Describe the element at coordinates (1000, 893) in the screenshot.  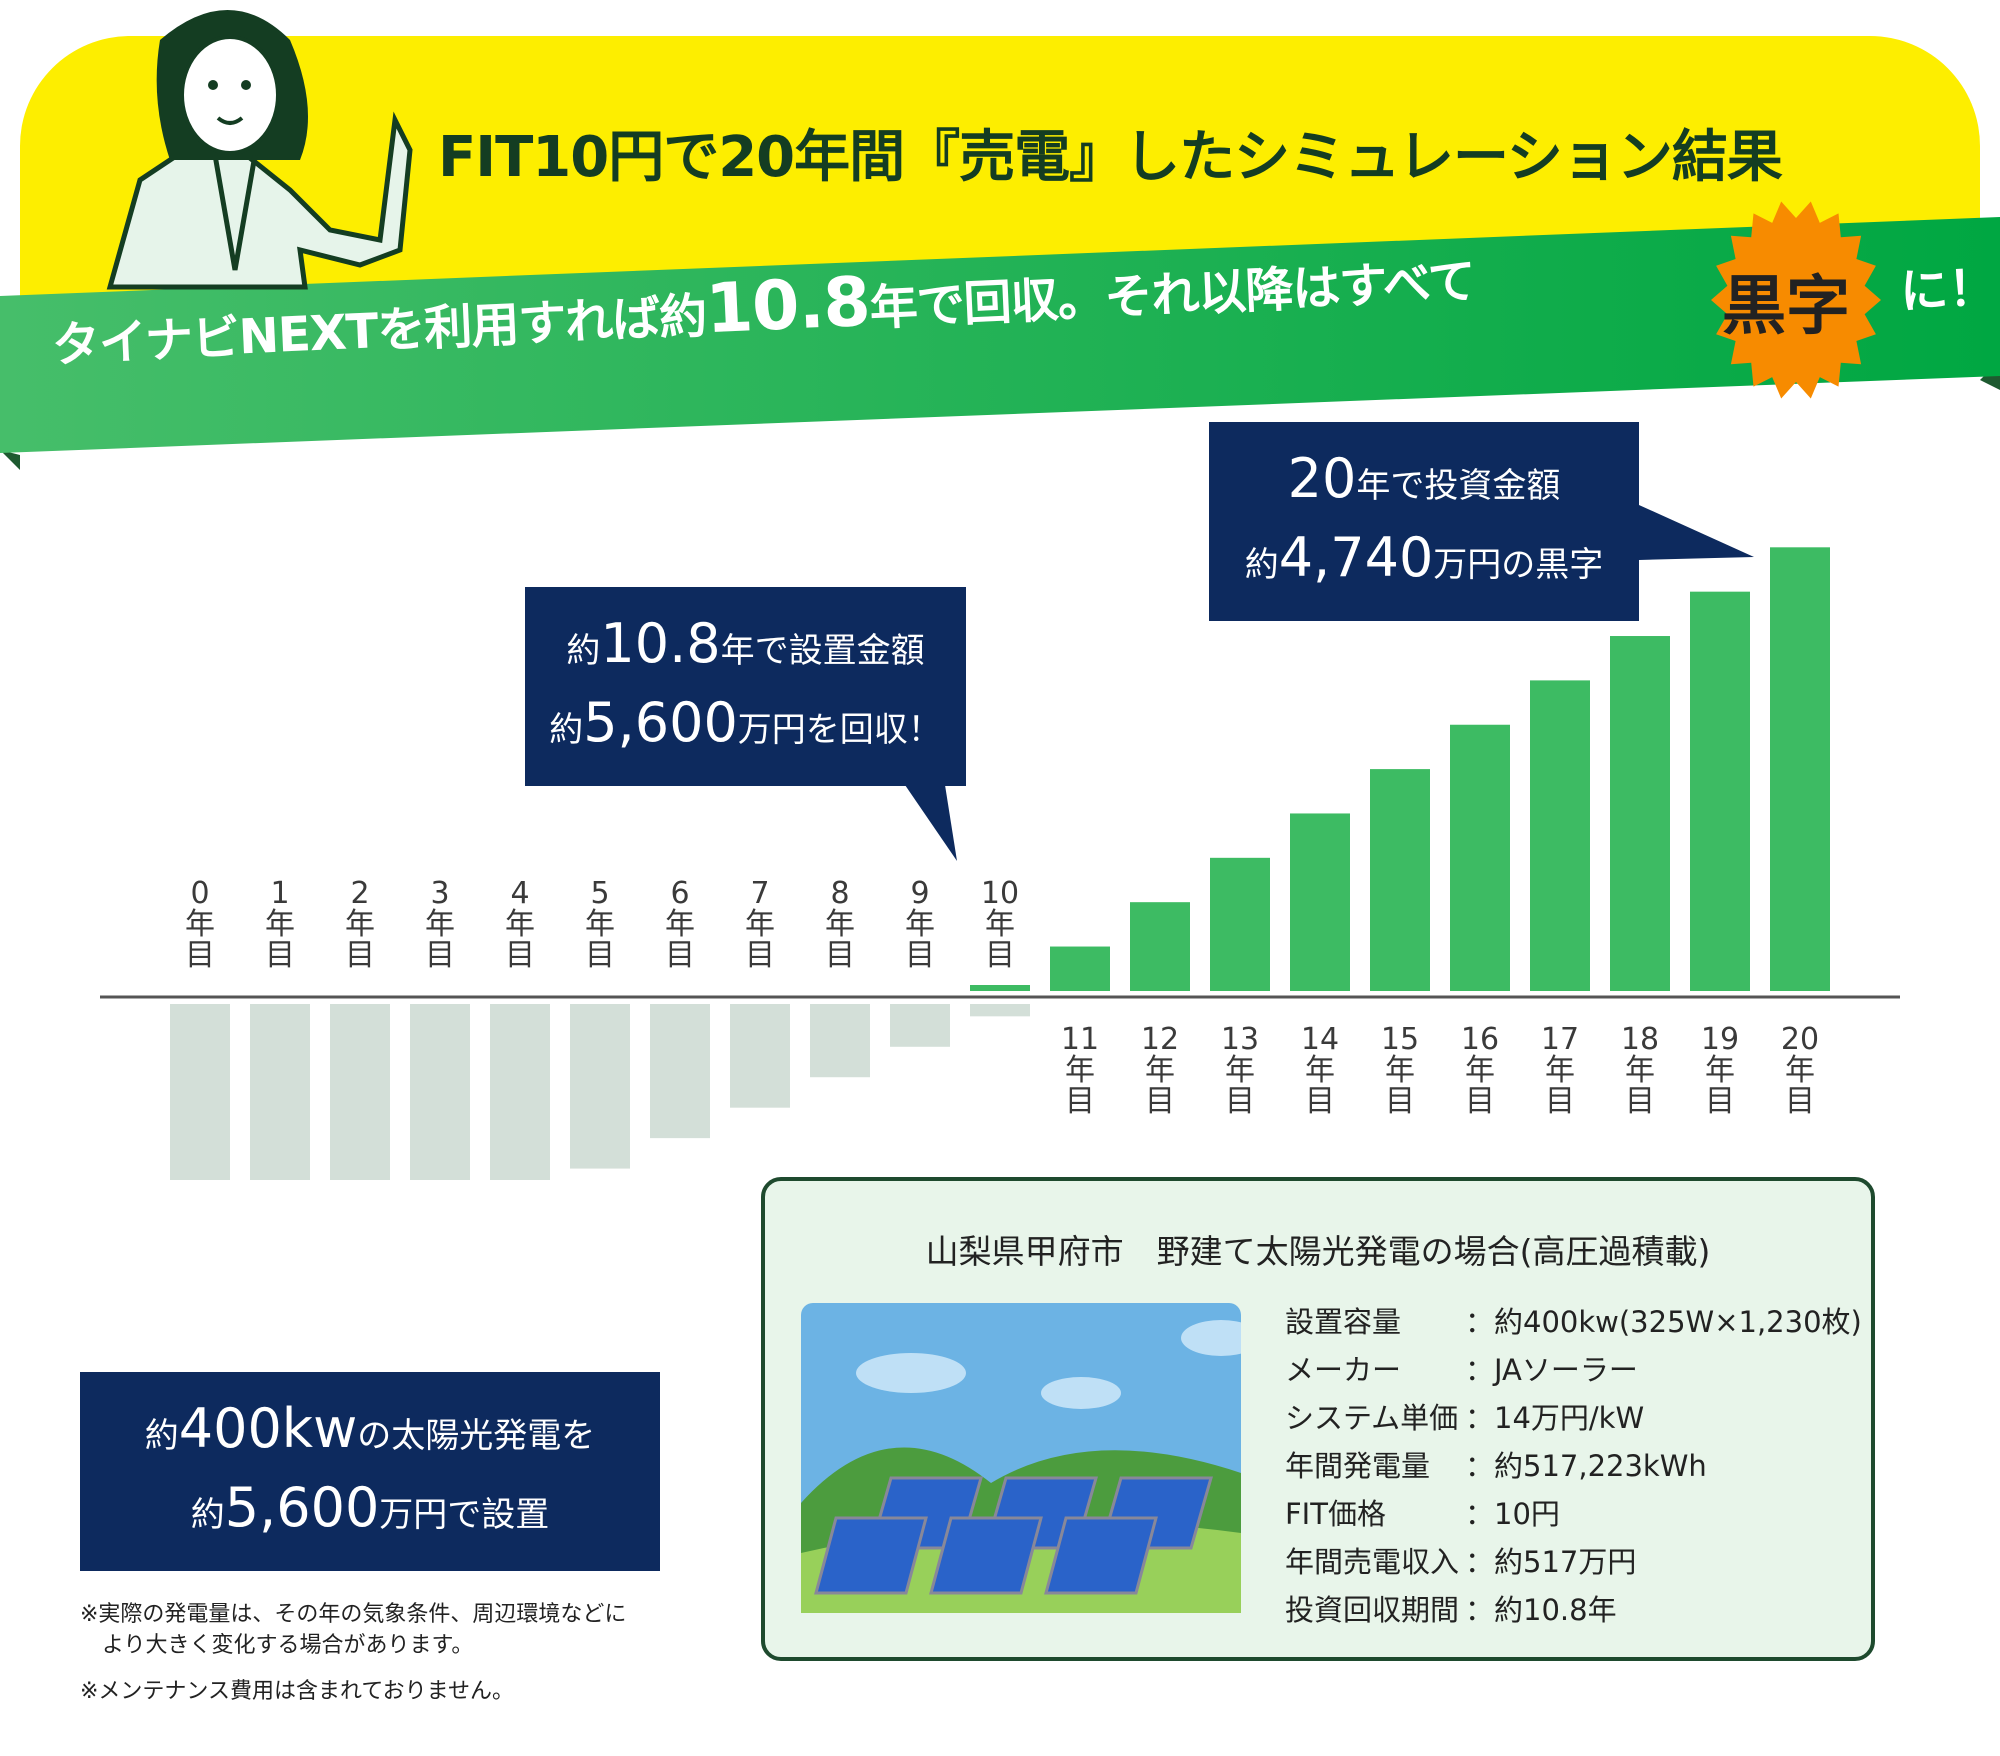
I see `year-number: 10` at that location.